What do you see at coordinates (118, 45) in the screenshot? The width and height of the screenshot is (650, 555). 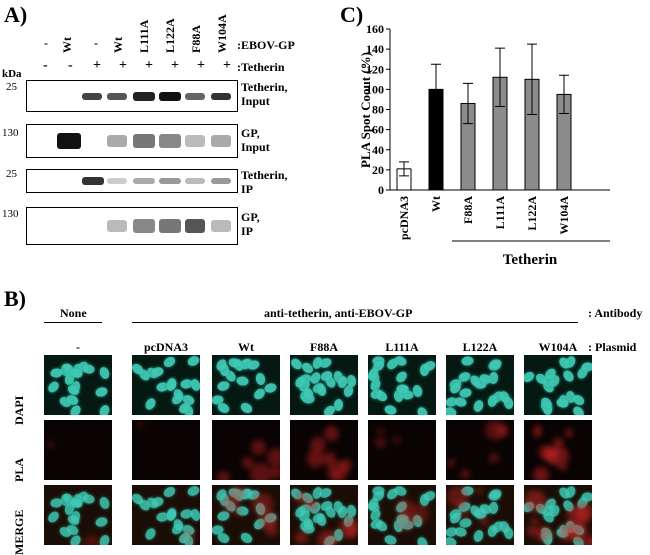 I see `gp-lane-3: Wt` at bounding box center [118, 45].